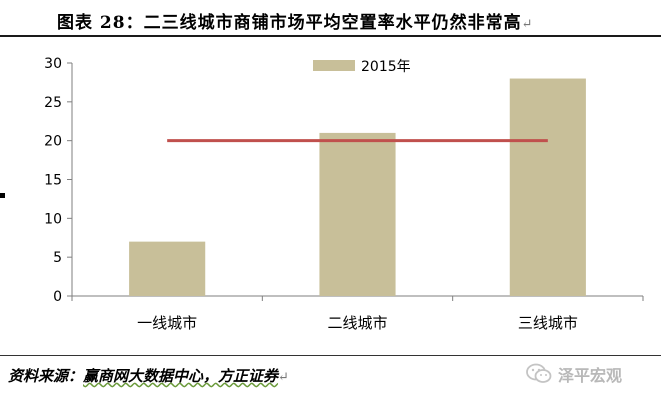  What do you see at coordinates (53, 219) in the screenshot?
I see `y-tick-label: 10` at bounding box center [53, 219].